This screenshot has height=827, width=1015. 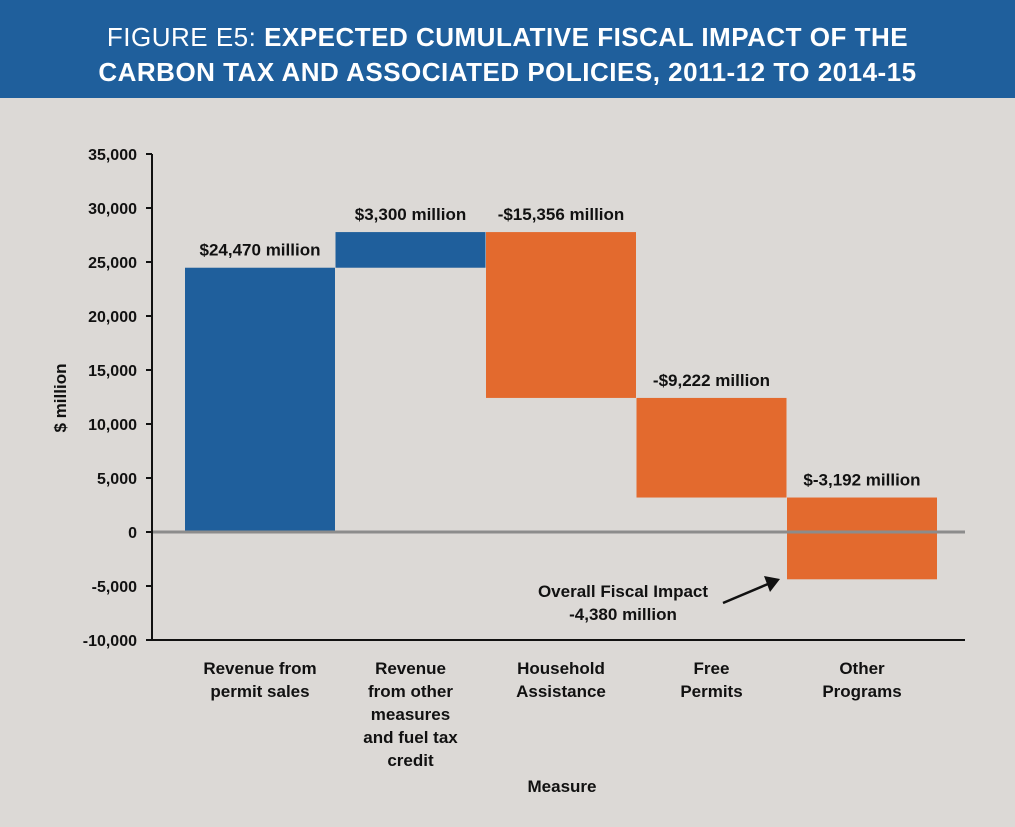 I want to click on category-label-1: Revenue from permit sales, so click(x=259, y=680).